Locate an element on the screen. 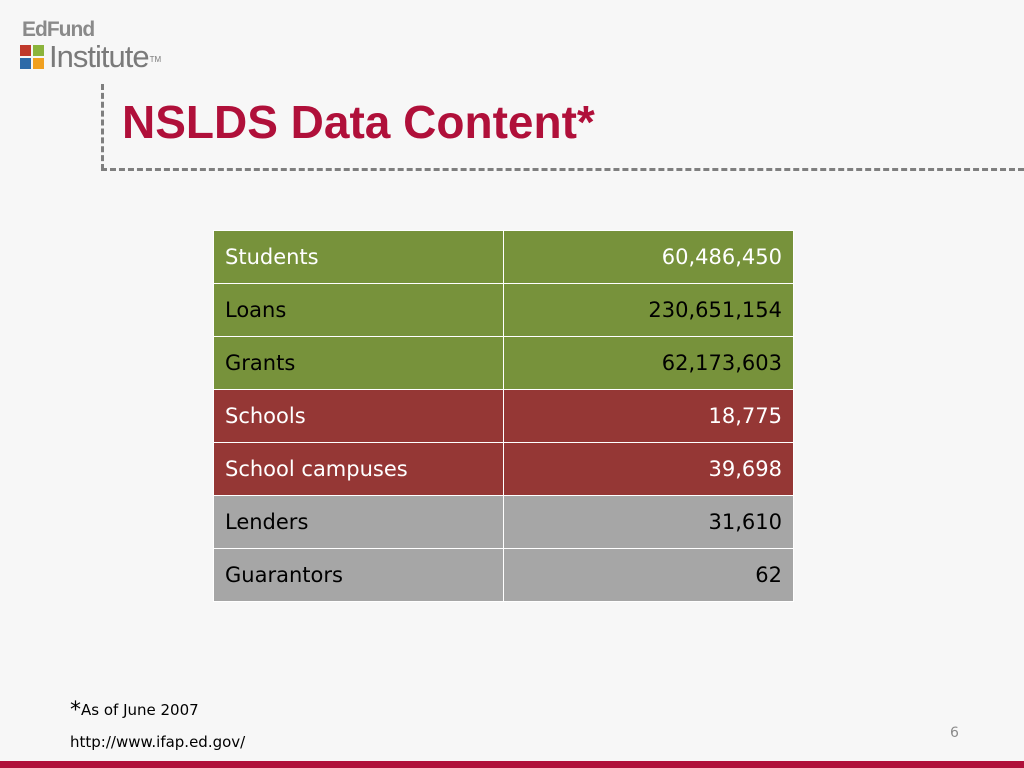 The width and height of the screenshot is (1024, 768). logo-bottom-text: InstituteTM is located at coordinates (105, 57).